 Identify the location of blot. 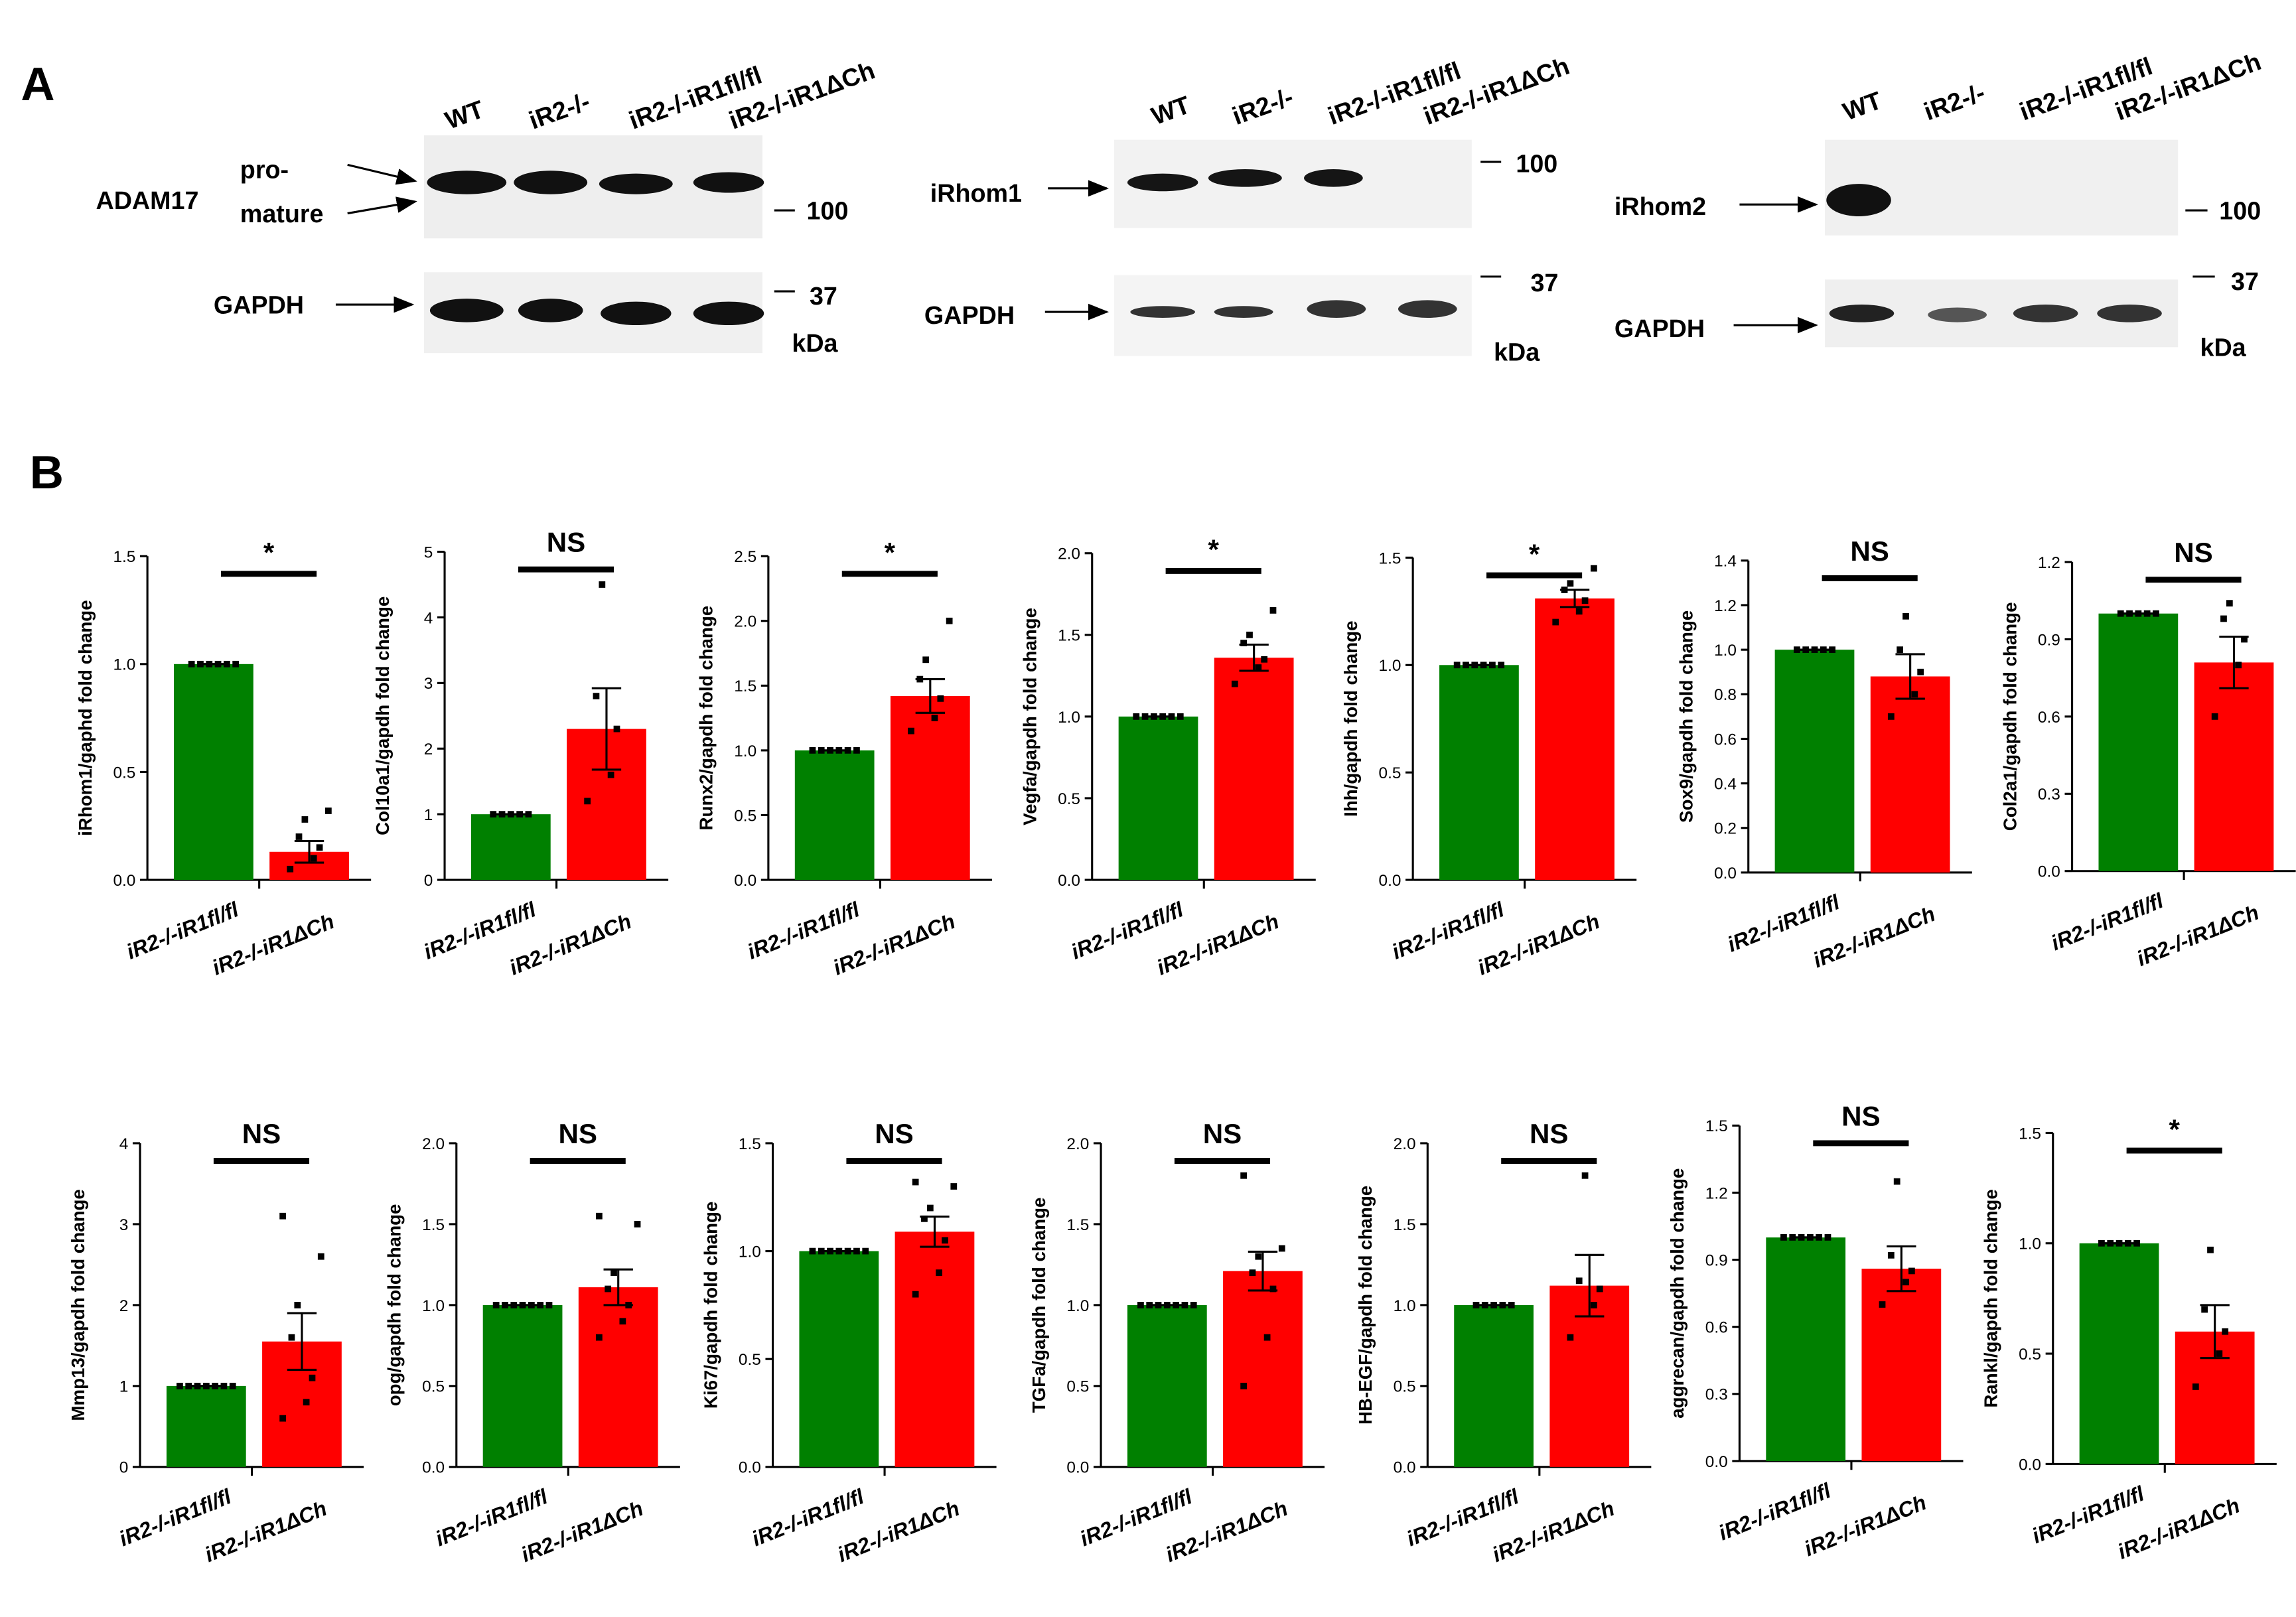
(2002, 187).